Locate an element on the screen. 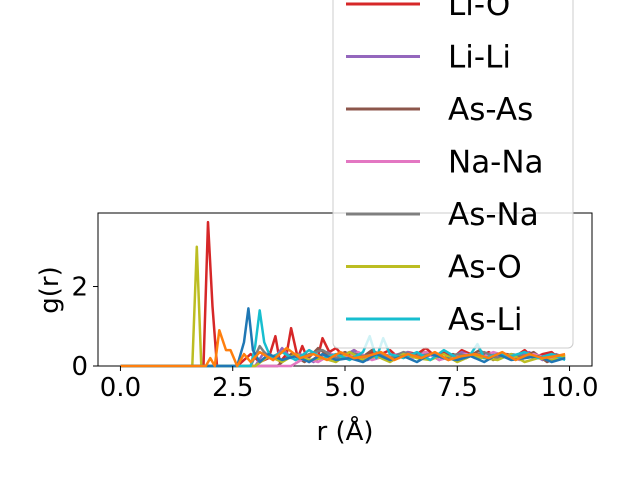 The height and width of the screenshot is (480, 640). x-tick-label: 2.5 is located at coordinates (232, 388).